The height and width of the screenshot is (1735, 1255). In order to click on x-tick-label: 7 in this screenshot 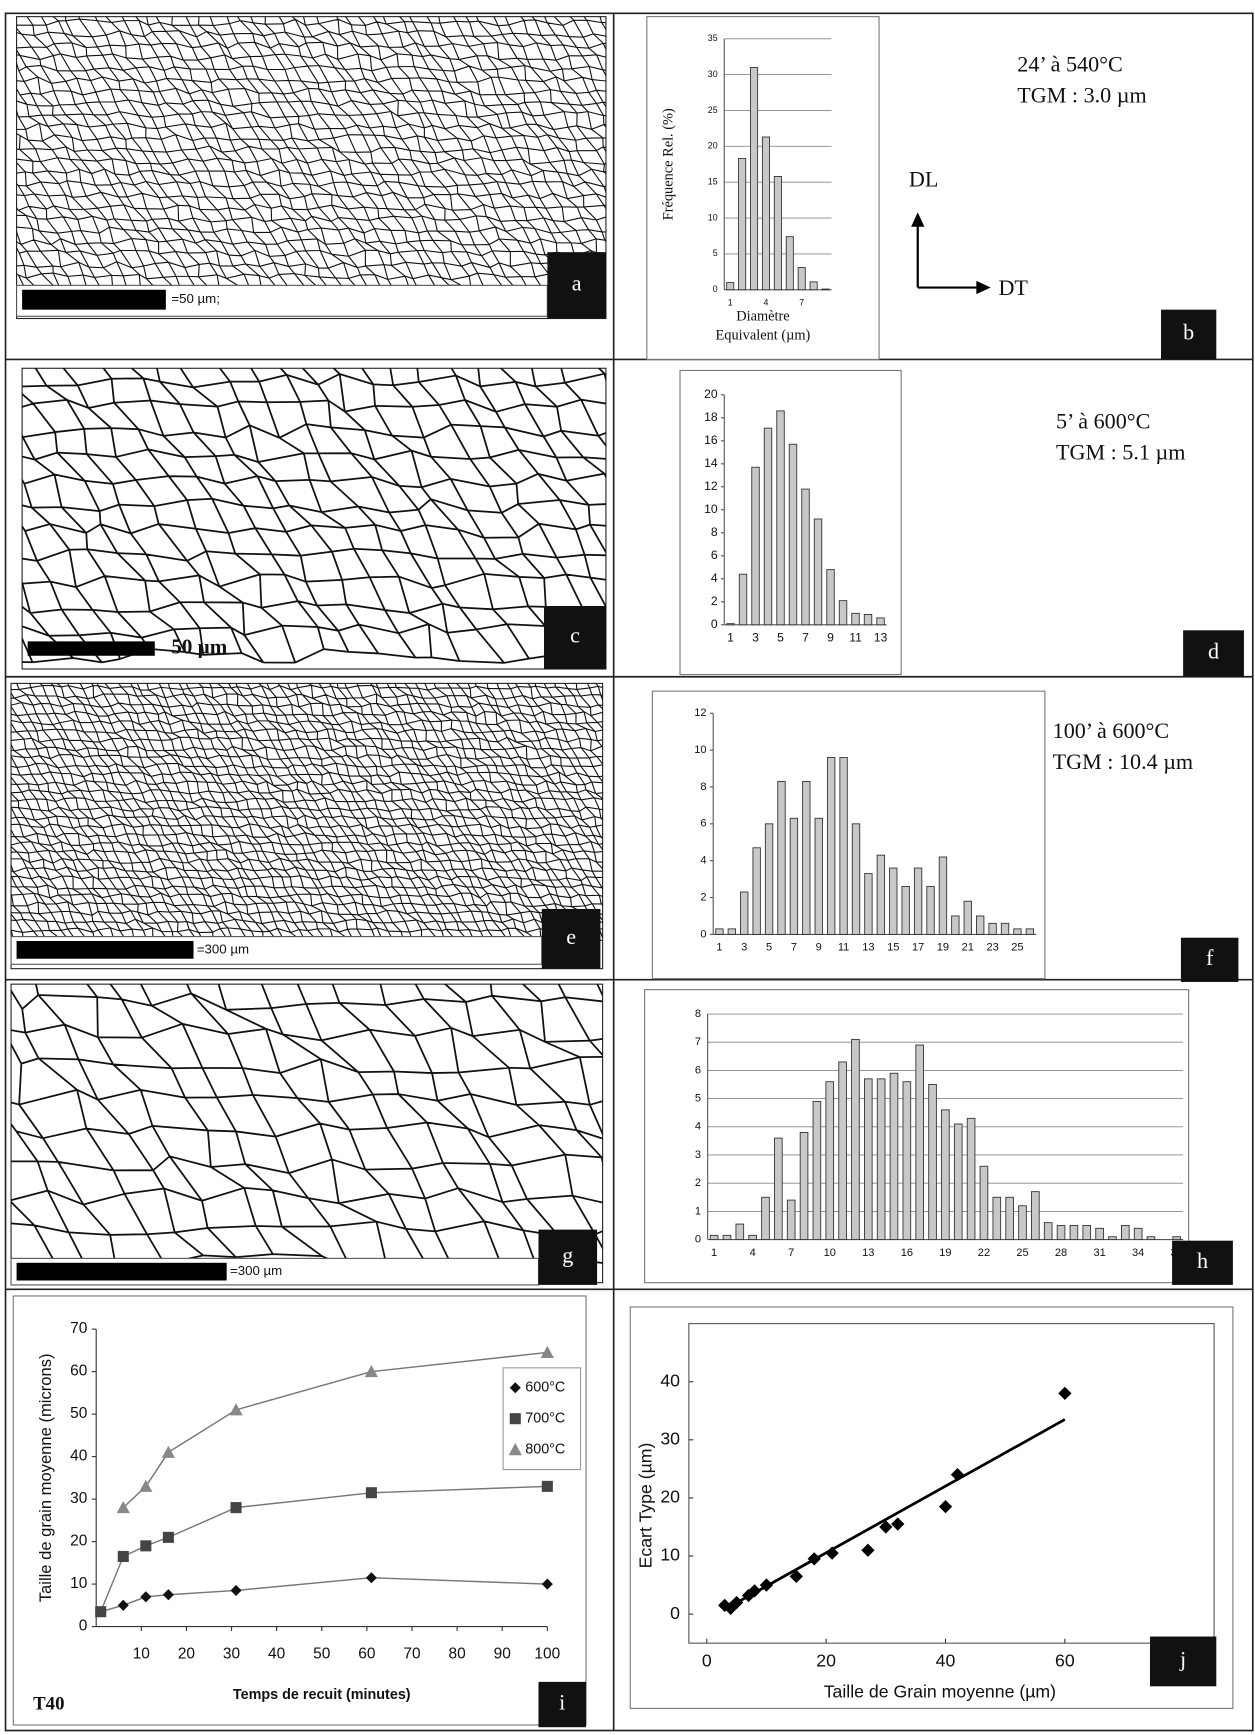, I will do `click(791, 1253)`.